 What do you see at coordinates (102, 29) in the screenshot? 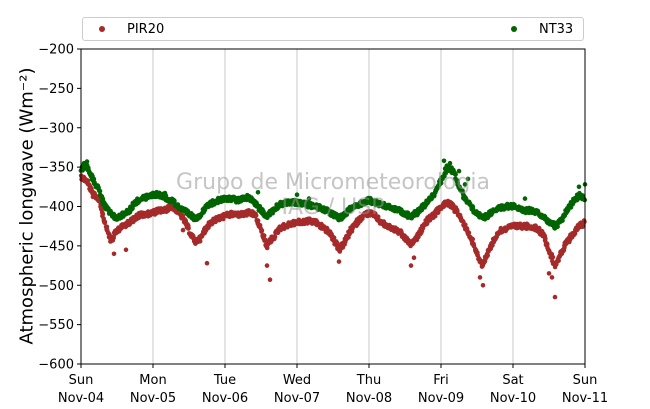
I see `legend-marker-pir20` at bounding box center [102, 29].